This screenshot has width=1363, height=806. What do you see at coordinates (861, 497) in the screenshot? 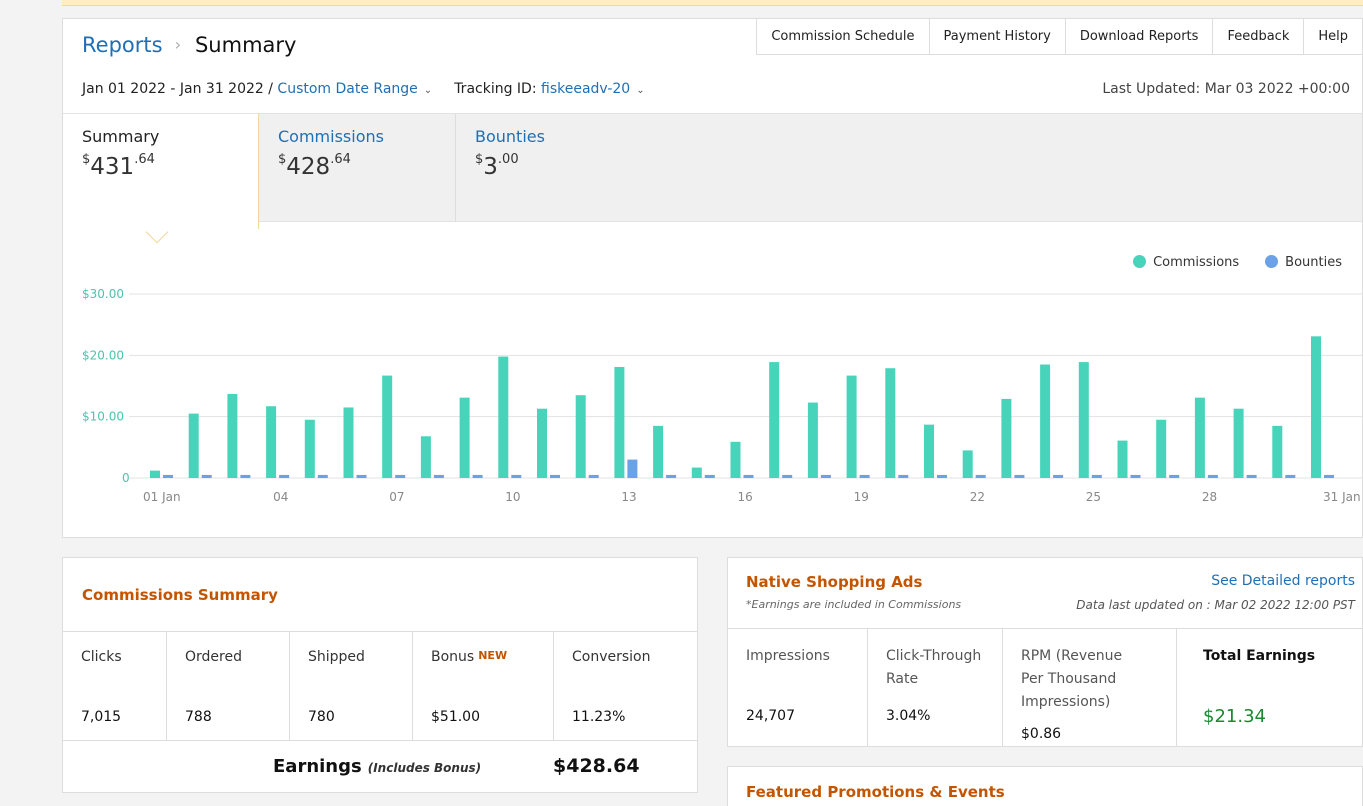
I see `x-tick-label: 19` at bounding box center [861, 497].